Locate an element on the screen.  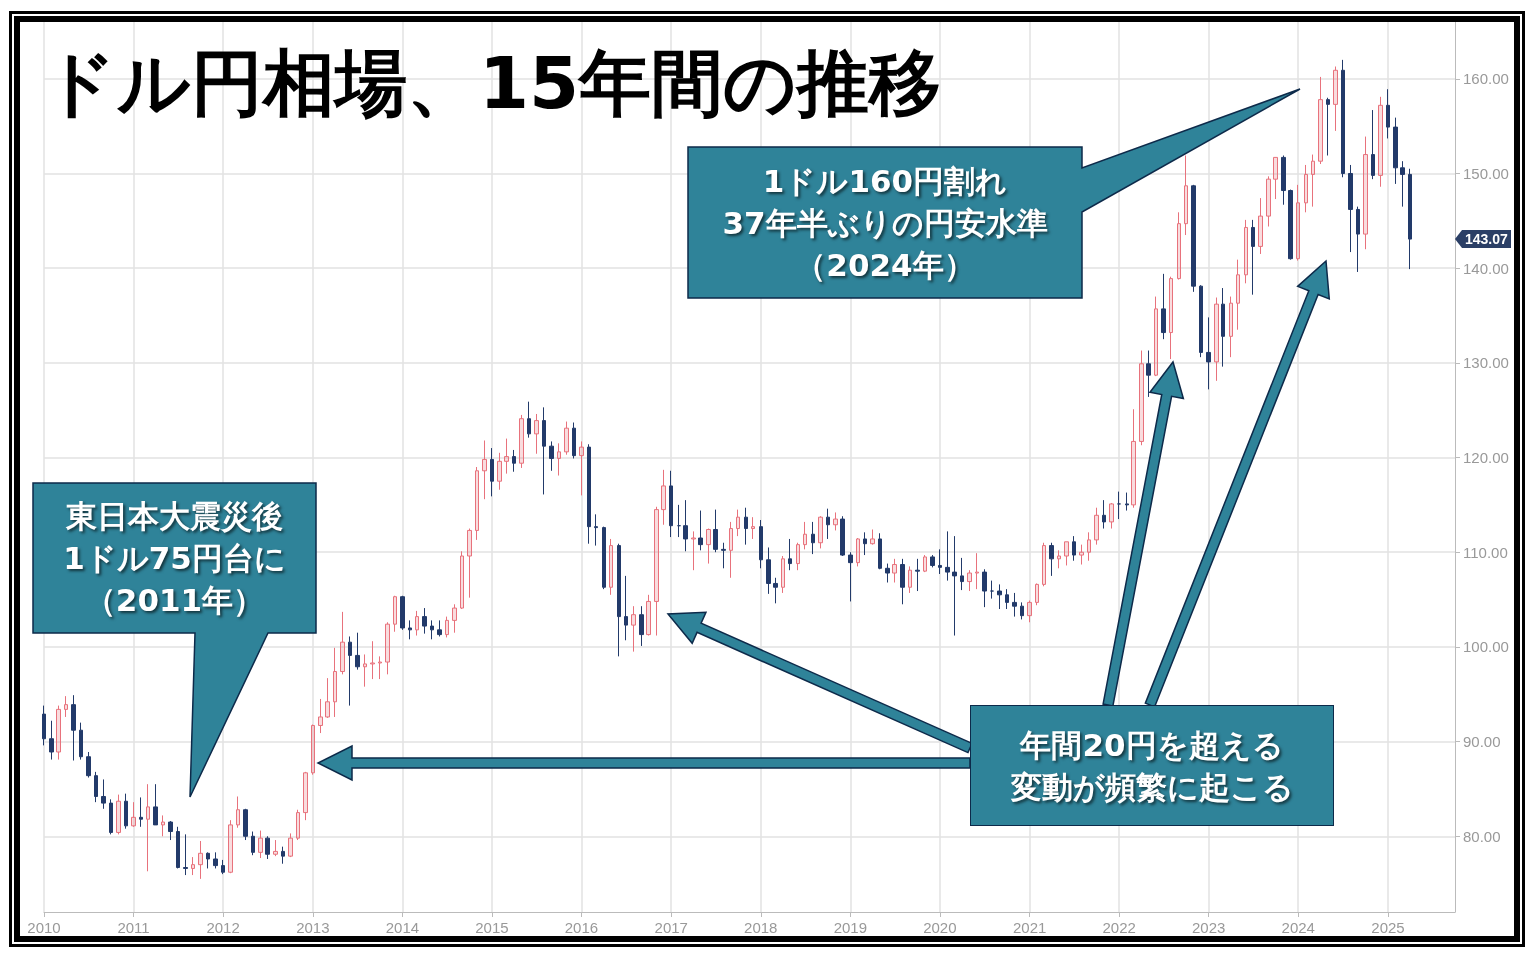
y-tick-label: 100.00 is located at coordinates (1486, 647).